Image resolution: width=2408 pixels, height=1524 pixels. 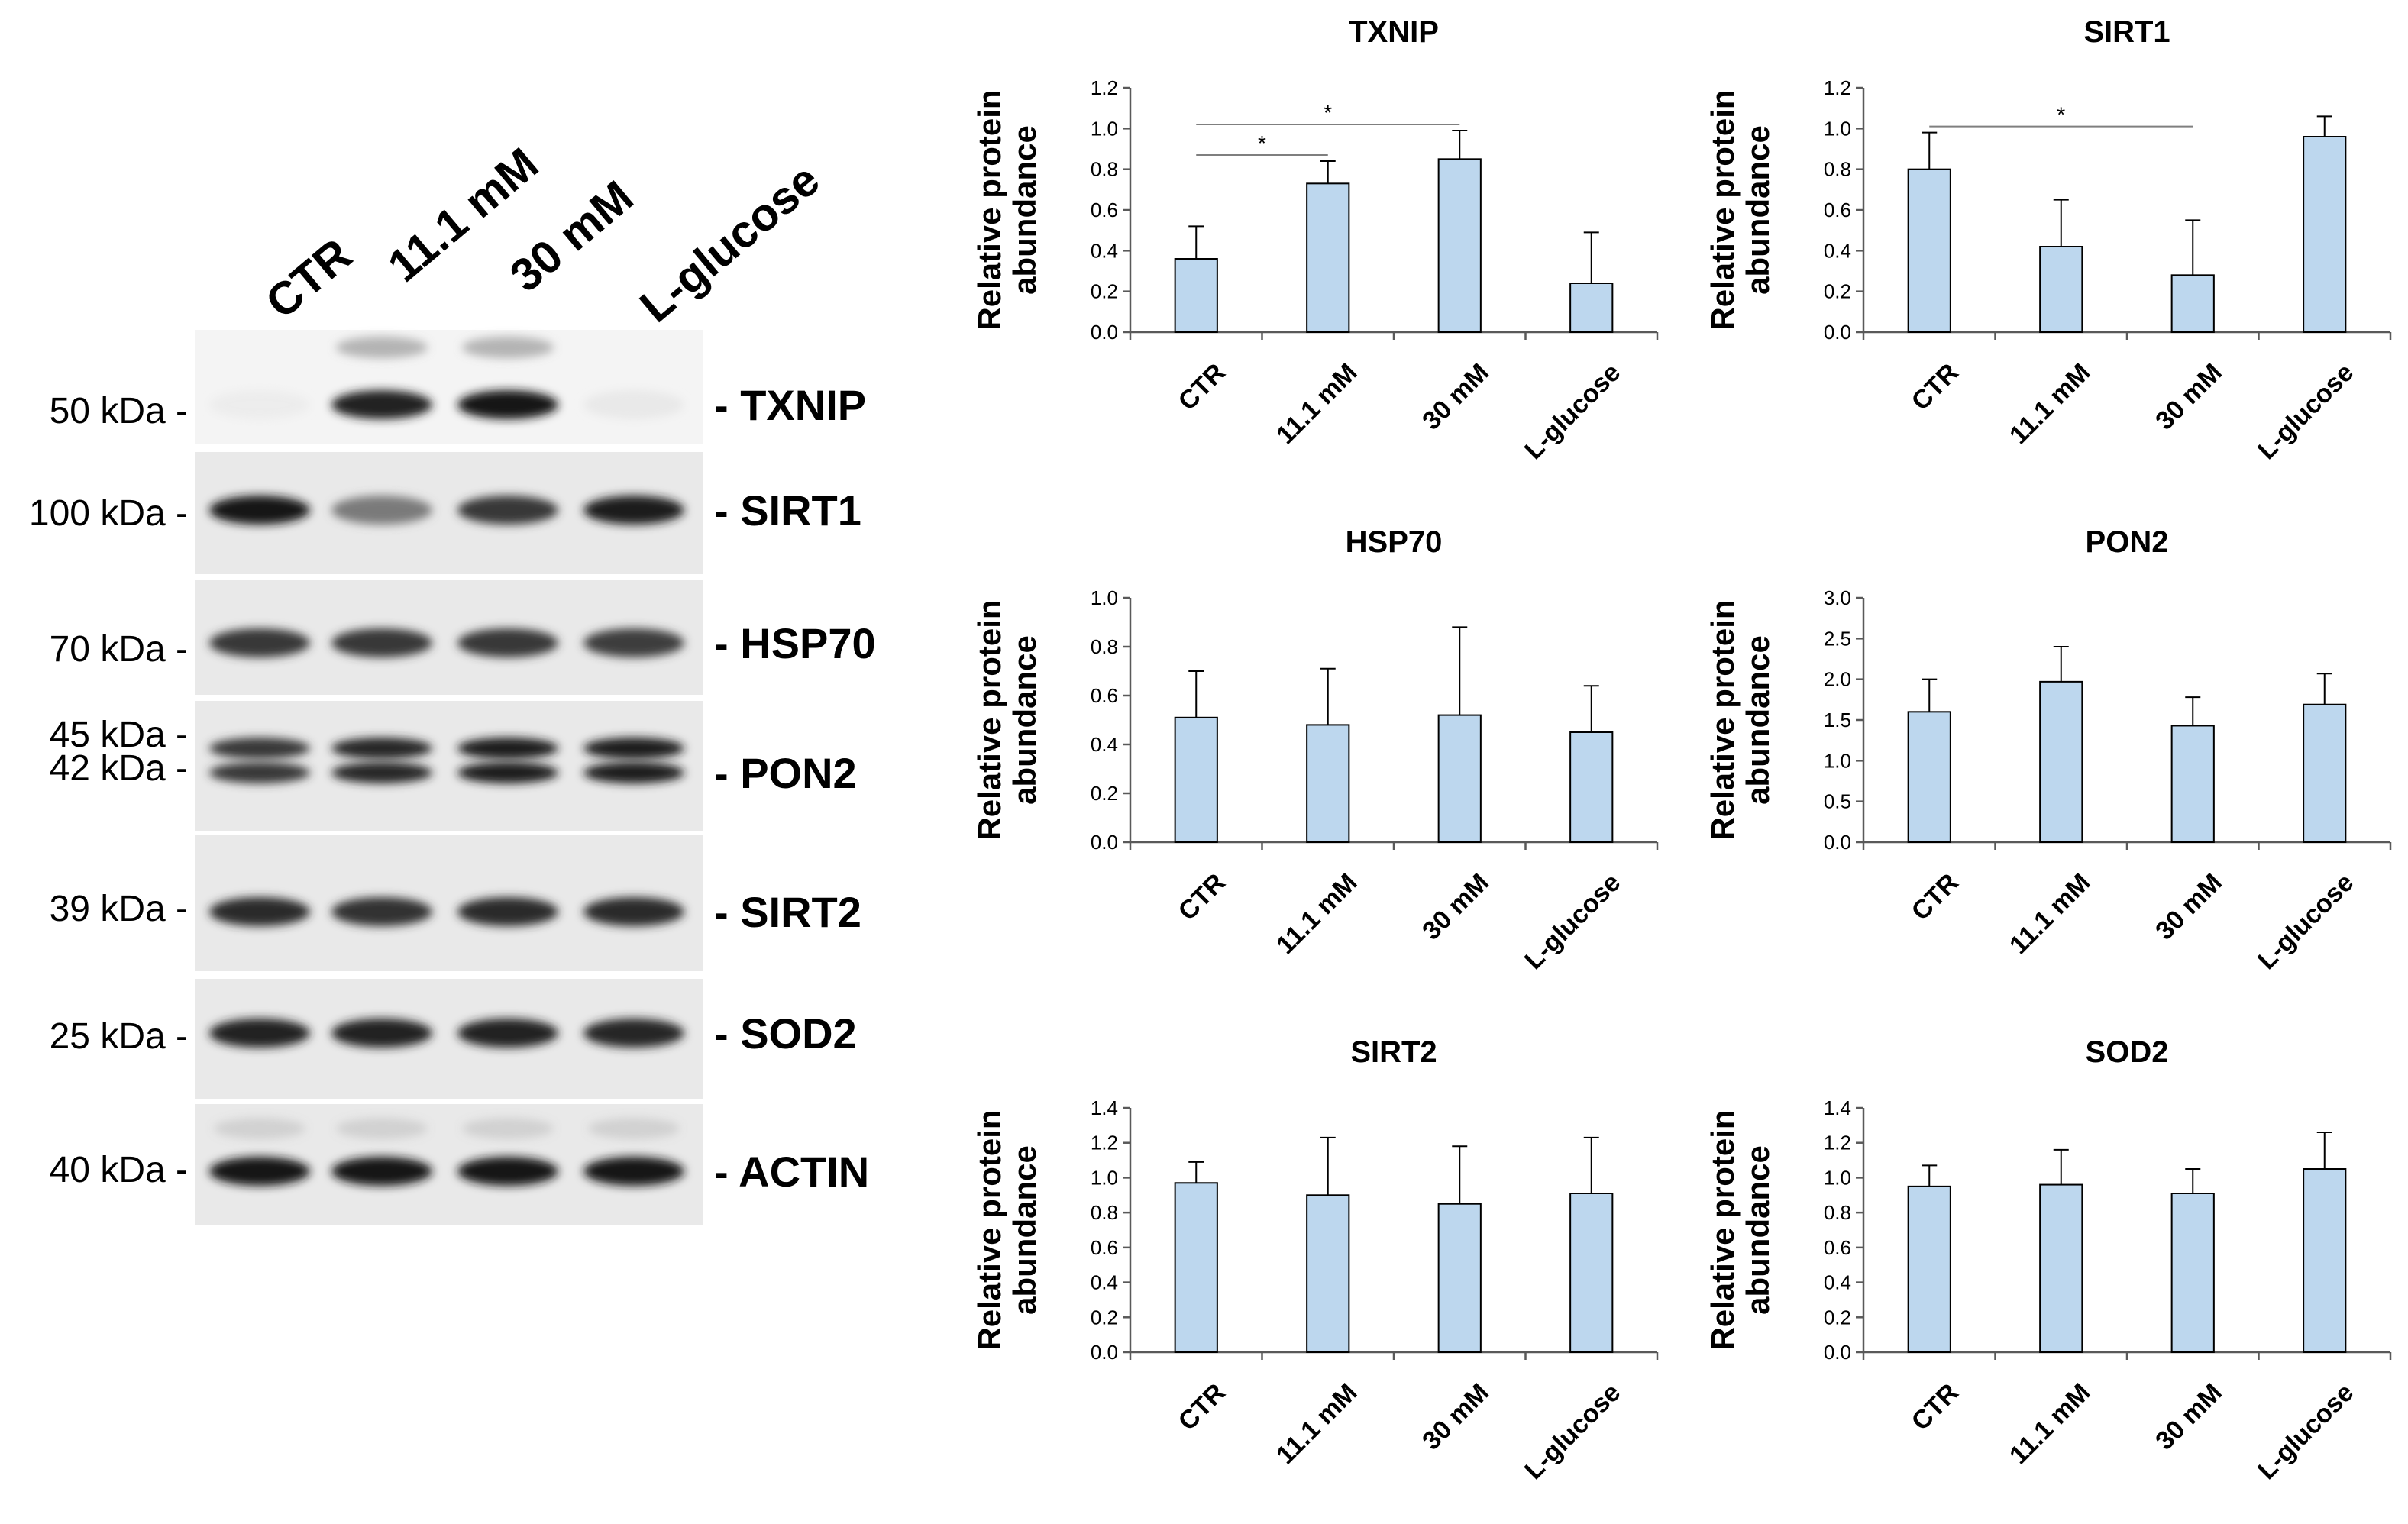 What do you see at coordinates (1104, 1107) in the screenshot?
I see `y-tick-label: 1.4` at bounding box center [1104, 1107].